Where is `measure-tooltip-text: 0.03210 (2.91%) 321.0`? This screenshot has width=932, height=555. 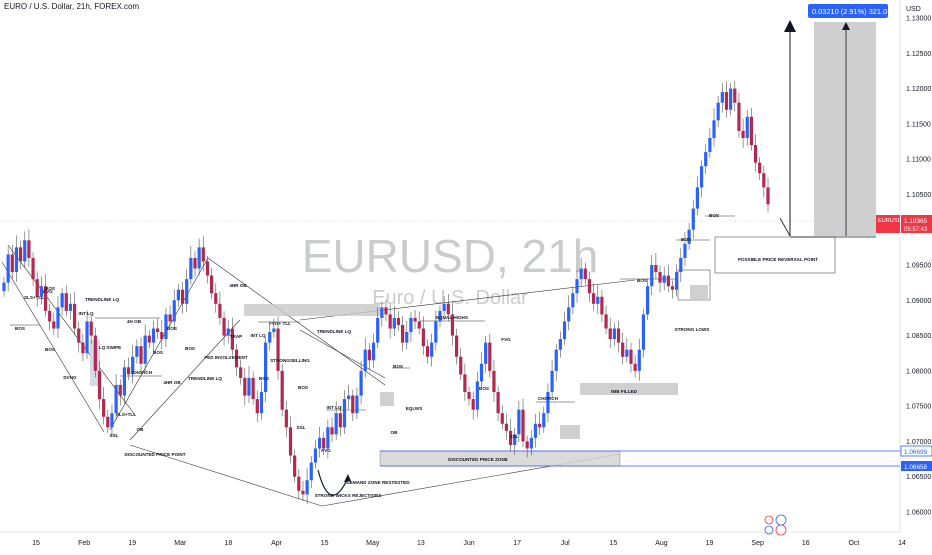
measure-tooltip-text: 0.03210 (2.91%) 321.0 is located at coordinates (849, 11).